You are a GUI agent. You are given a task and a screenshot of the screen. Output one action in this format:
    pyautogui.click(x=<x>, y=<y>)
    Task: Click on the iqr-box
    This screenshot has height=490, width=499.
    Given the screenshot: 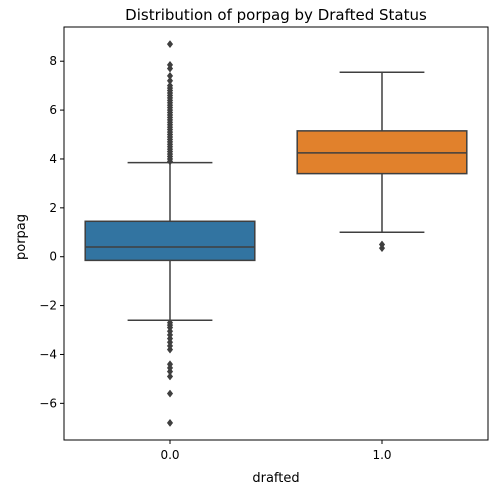 What is the action you would take?
    pyautogui.click(x=170, y=241)
    